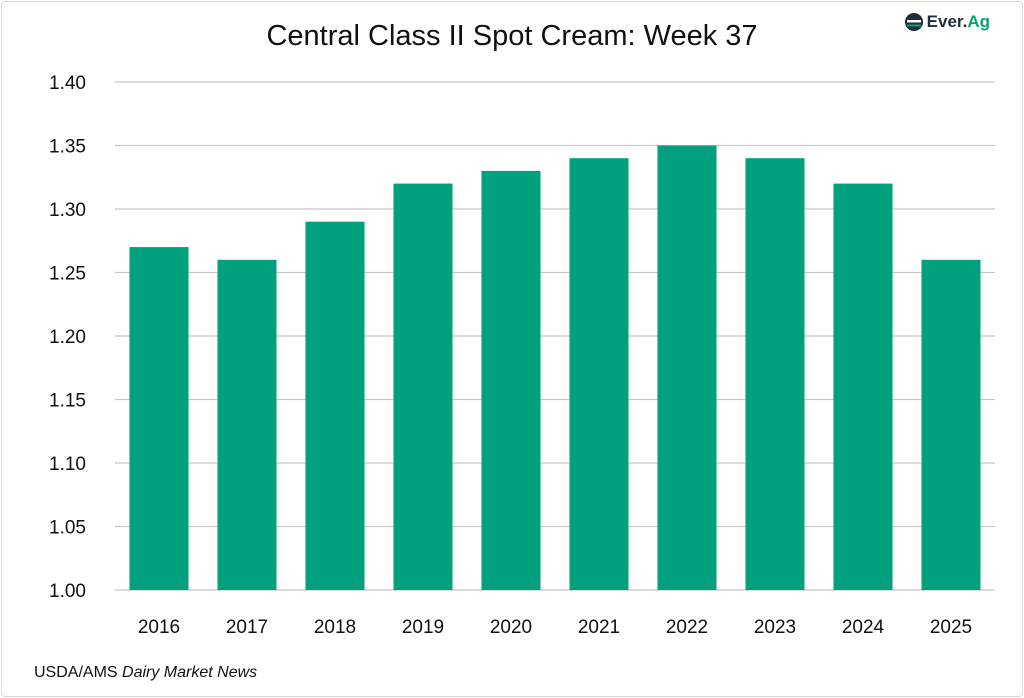 The height and width of the screenshot is (698, 1024). Describe the element at coordinates (423, 627) in the screenshot. I see `x-tick-label: 2019` at that location.